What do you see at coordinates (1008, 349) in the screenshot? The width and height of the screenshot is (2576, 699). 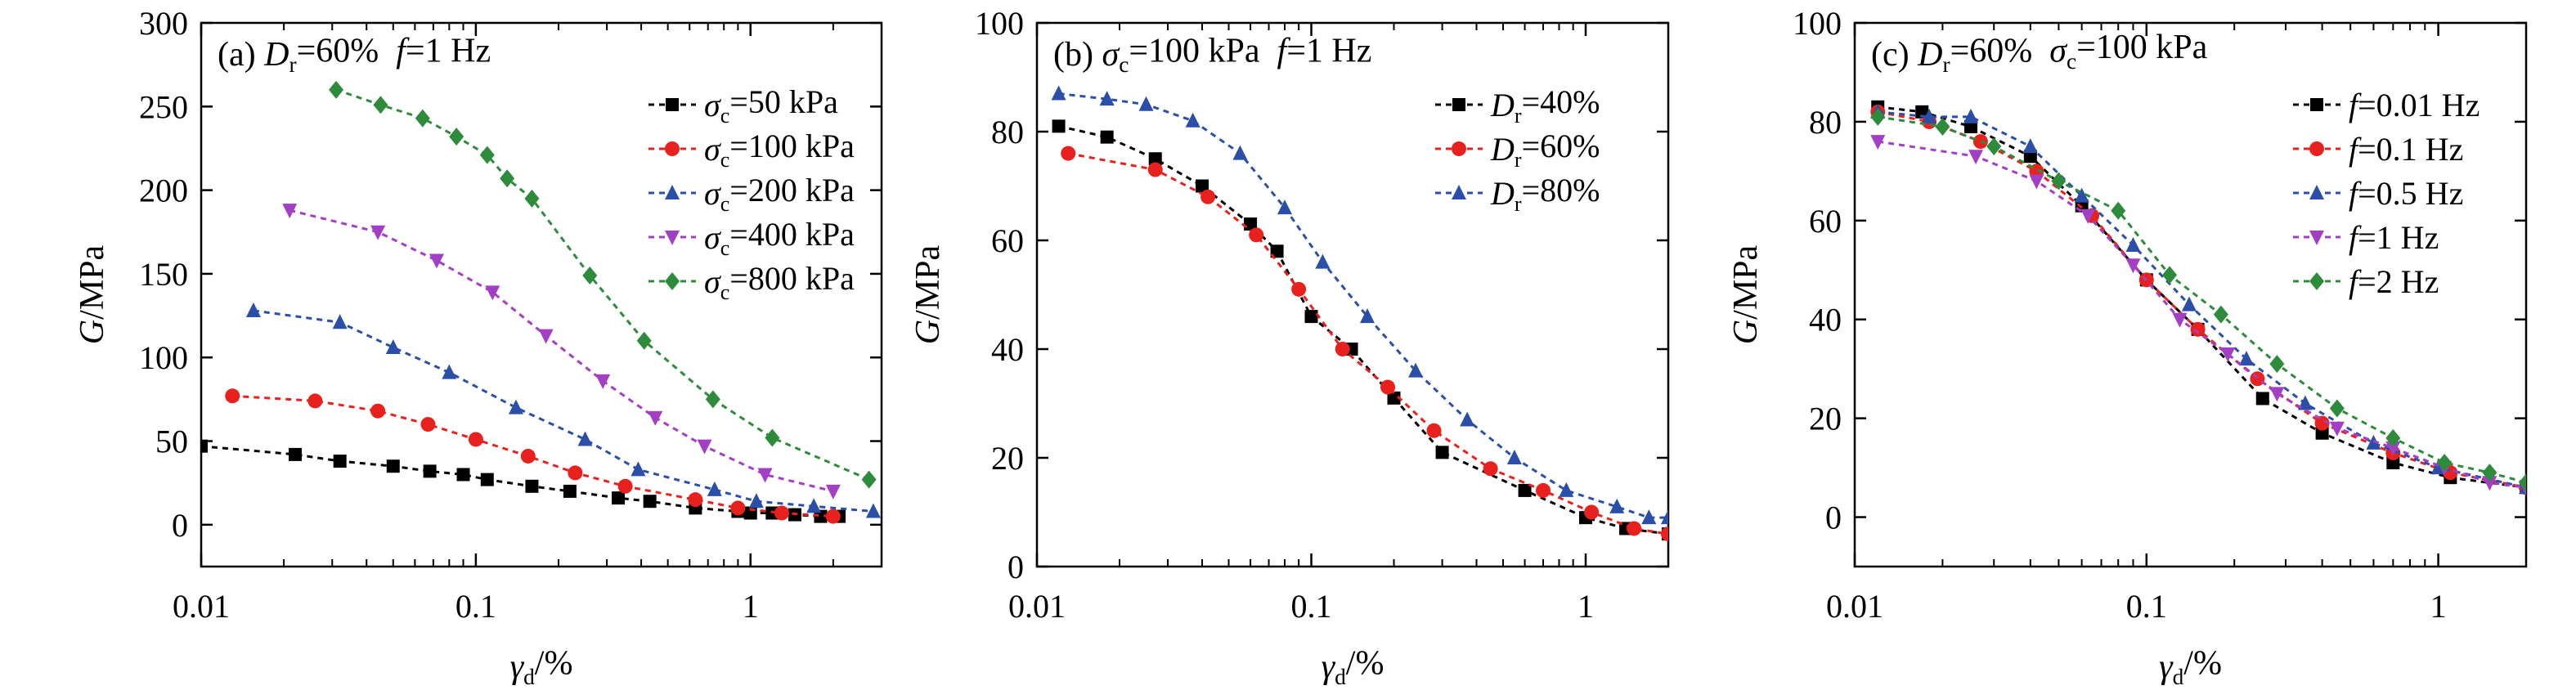 I see `y-tick-label: 40` at bounding box center [1008, 349].